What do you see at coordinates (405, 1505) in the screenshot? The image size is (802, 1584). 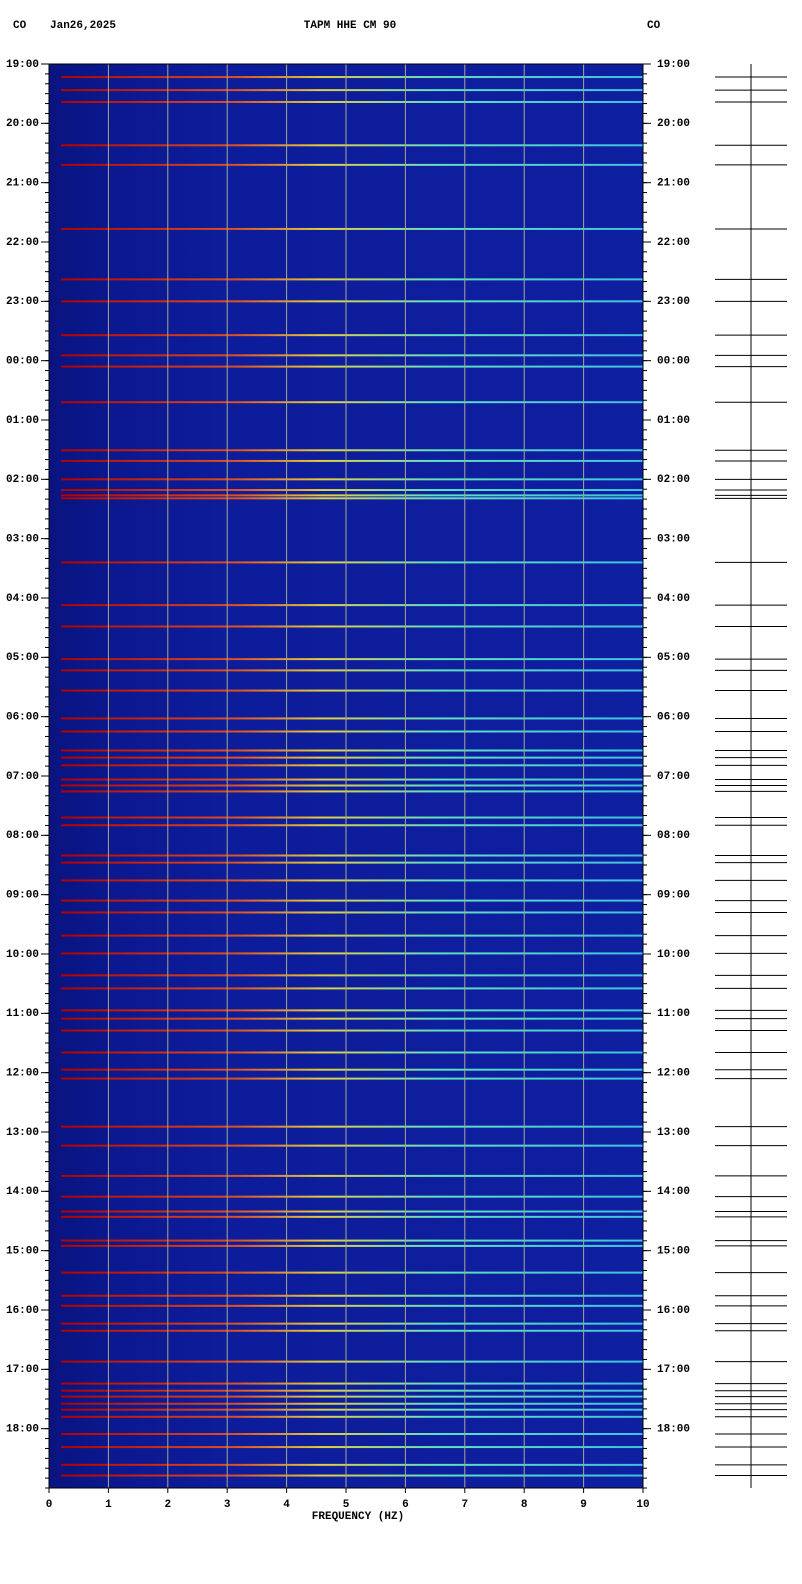 I see `x-tick-label: 6` at bounding box center [405, 1505].